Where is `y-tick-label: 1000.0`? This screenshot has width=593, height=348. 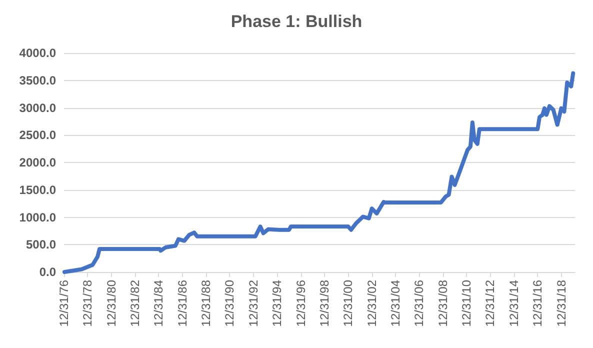
y-tick-label: 1000.0 is located at coordinates (37, 217).